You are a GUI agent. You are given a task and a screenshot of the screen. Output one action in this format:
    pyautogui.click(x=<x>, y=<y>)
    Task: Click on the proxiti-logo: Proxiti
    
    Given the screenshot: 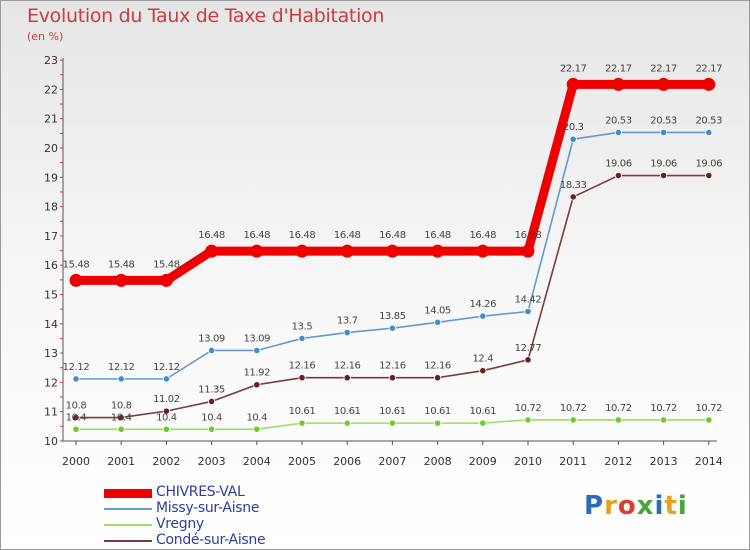 What is the action you would take?
    pyautogui.click(x=636, y=506)
    